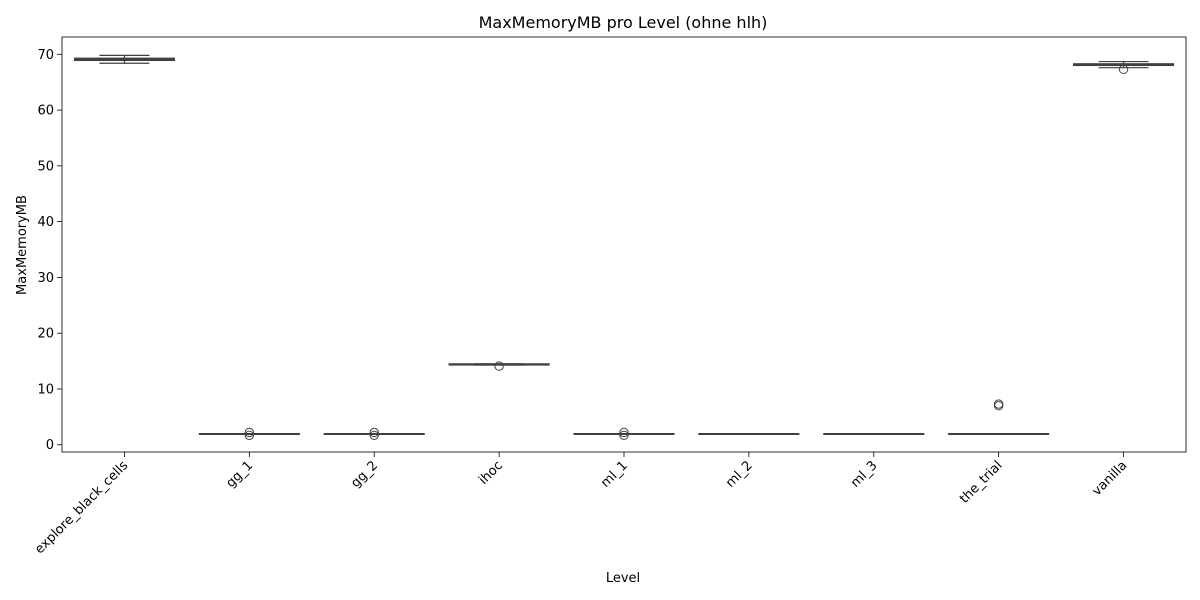 The height and width of the screenshot is (600, 1200). Describe the element at coordinates (45, 389) in the screenshot. I see `y-tick-label: 10` at that location.